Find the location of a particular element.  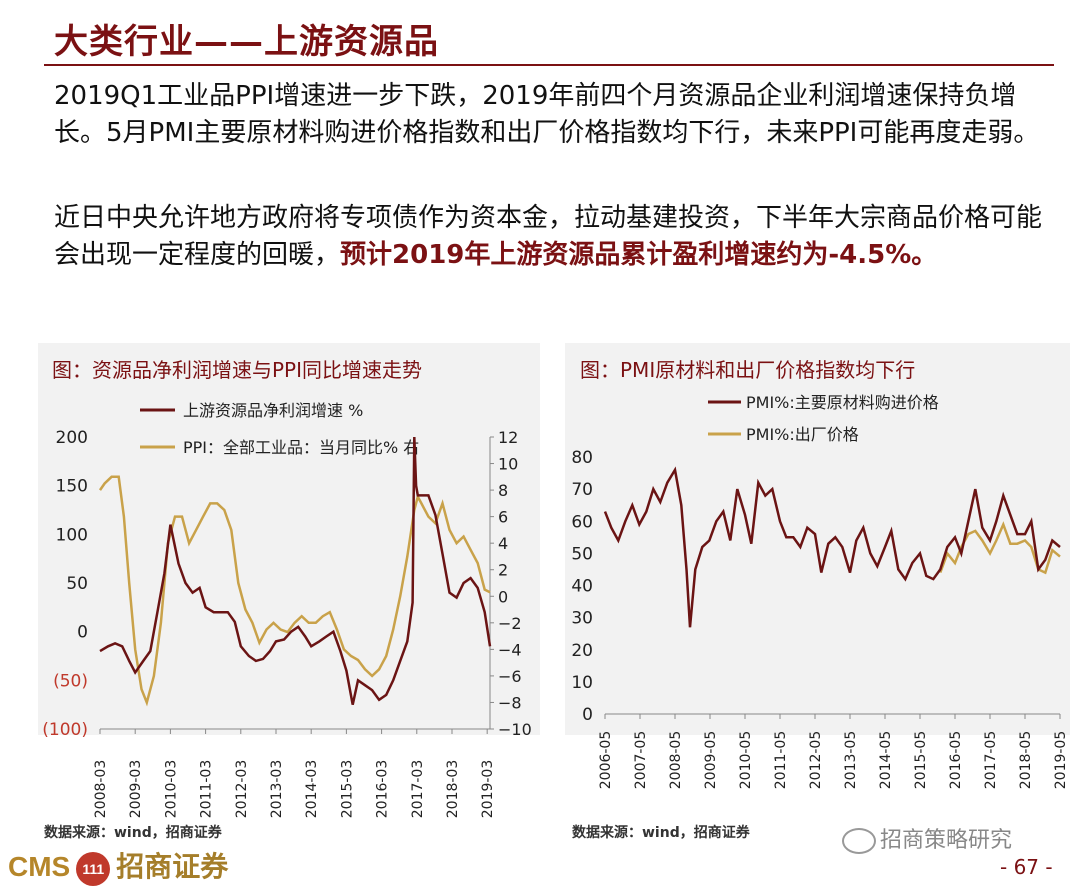

right-chart-x-tick-label: 2011-05 is located at coordinates (781, 760).